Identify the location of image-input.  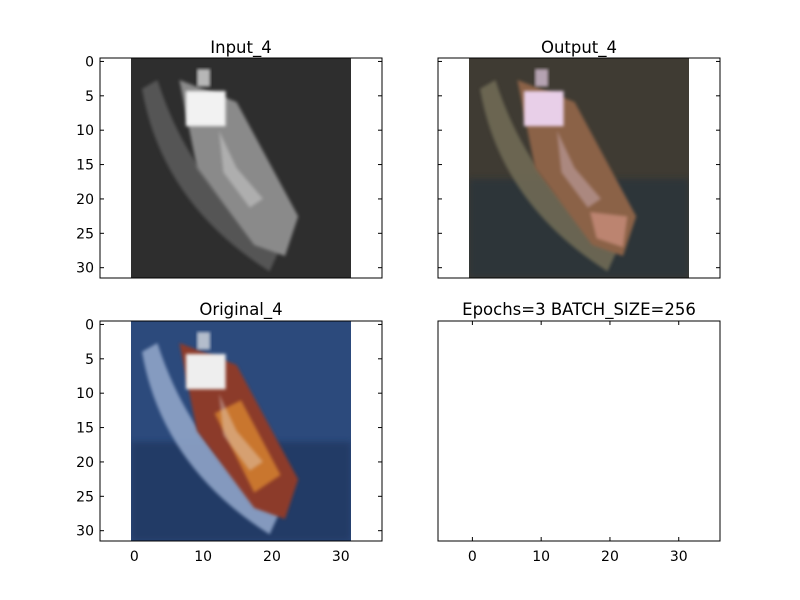
(241, 168).